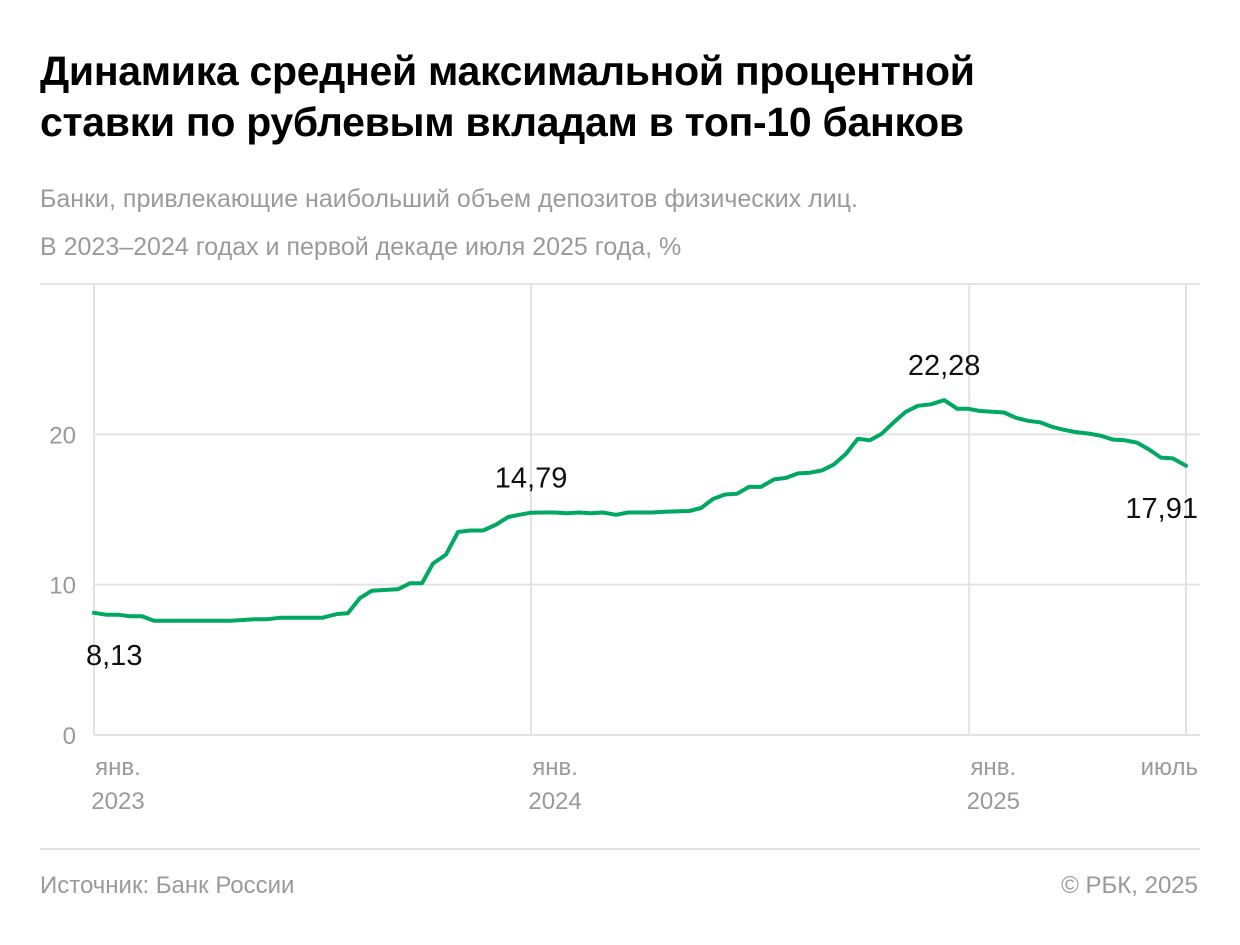  Describe the element at coordinates (531, 479) in the screenshot. I see `data-label: 14,79` at that location.